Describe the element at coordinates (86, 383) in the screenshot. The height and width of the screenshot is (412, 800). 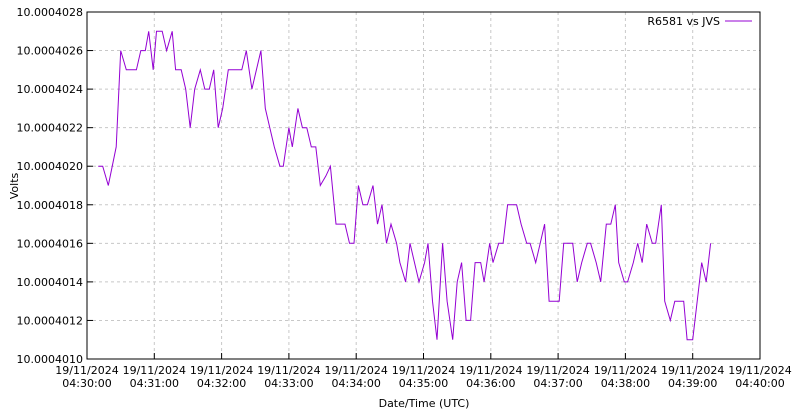
I see `x-tick-label: 04:30:00` at that location.